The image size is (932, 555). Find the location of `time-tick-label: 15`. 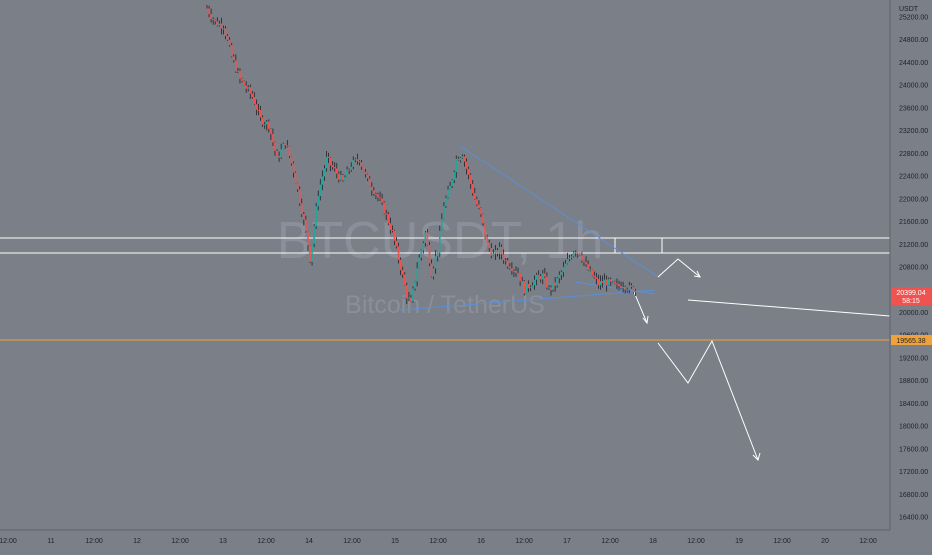

time-tick-label: 15 is located at coordinates (395, 541).